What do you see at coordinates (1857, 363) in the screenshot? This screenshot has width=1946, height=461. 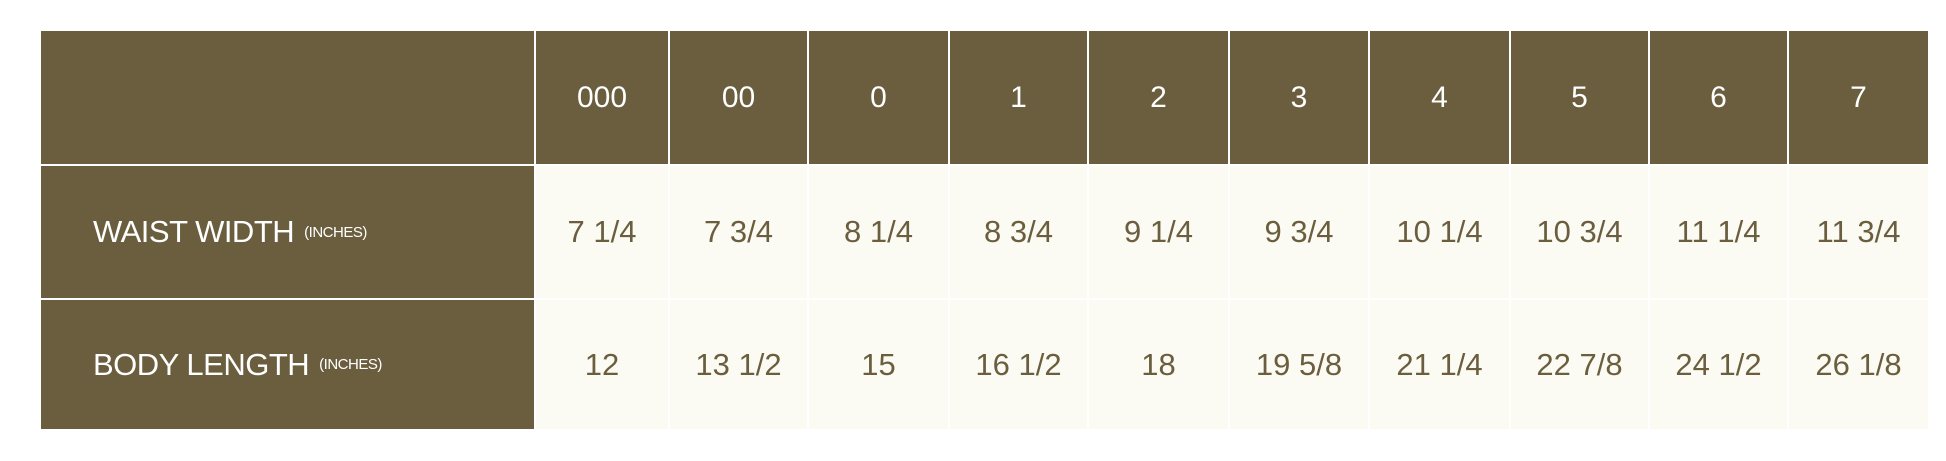 I see `table-cell: 26 1/8` at bounding box center [1857, 363].